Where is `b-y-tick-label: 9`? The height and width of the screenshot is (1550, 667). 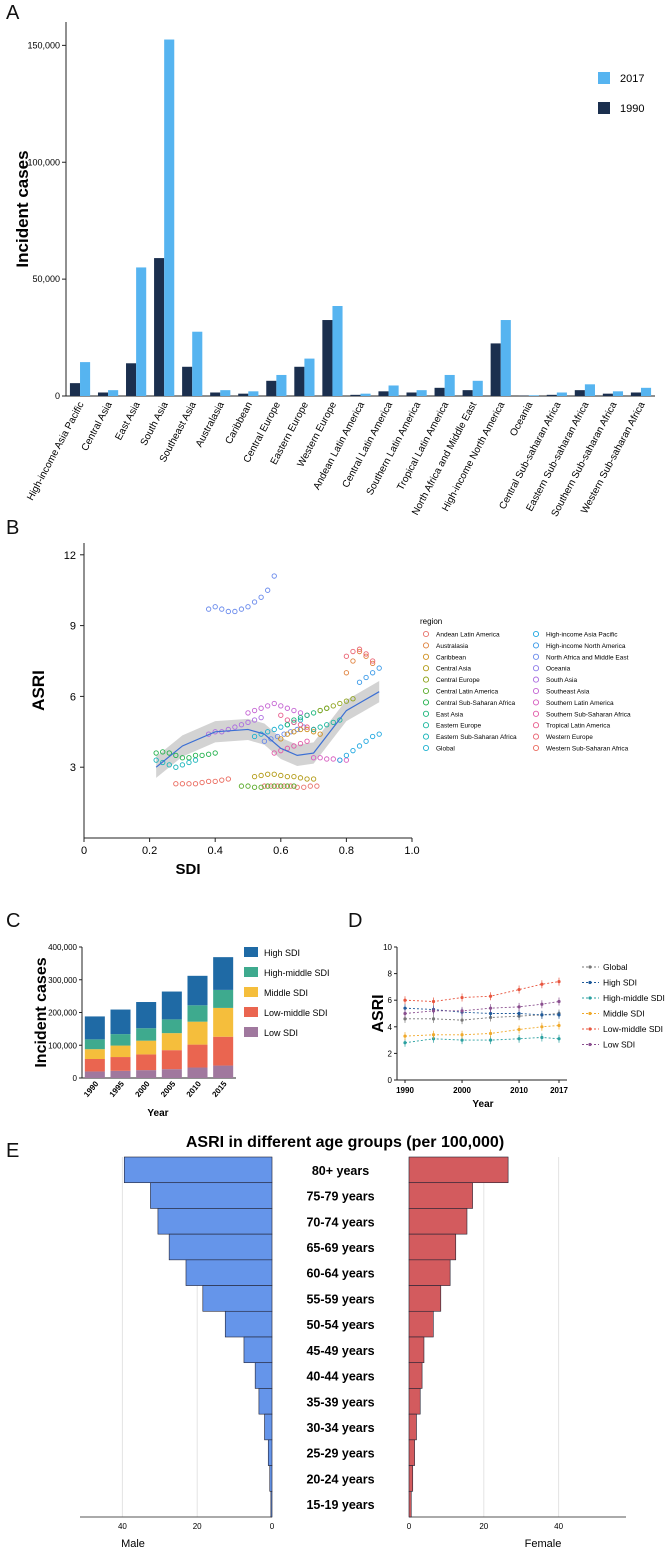 b-y-tick-label: 9 is located at coordinates (73, 627).